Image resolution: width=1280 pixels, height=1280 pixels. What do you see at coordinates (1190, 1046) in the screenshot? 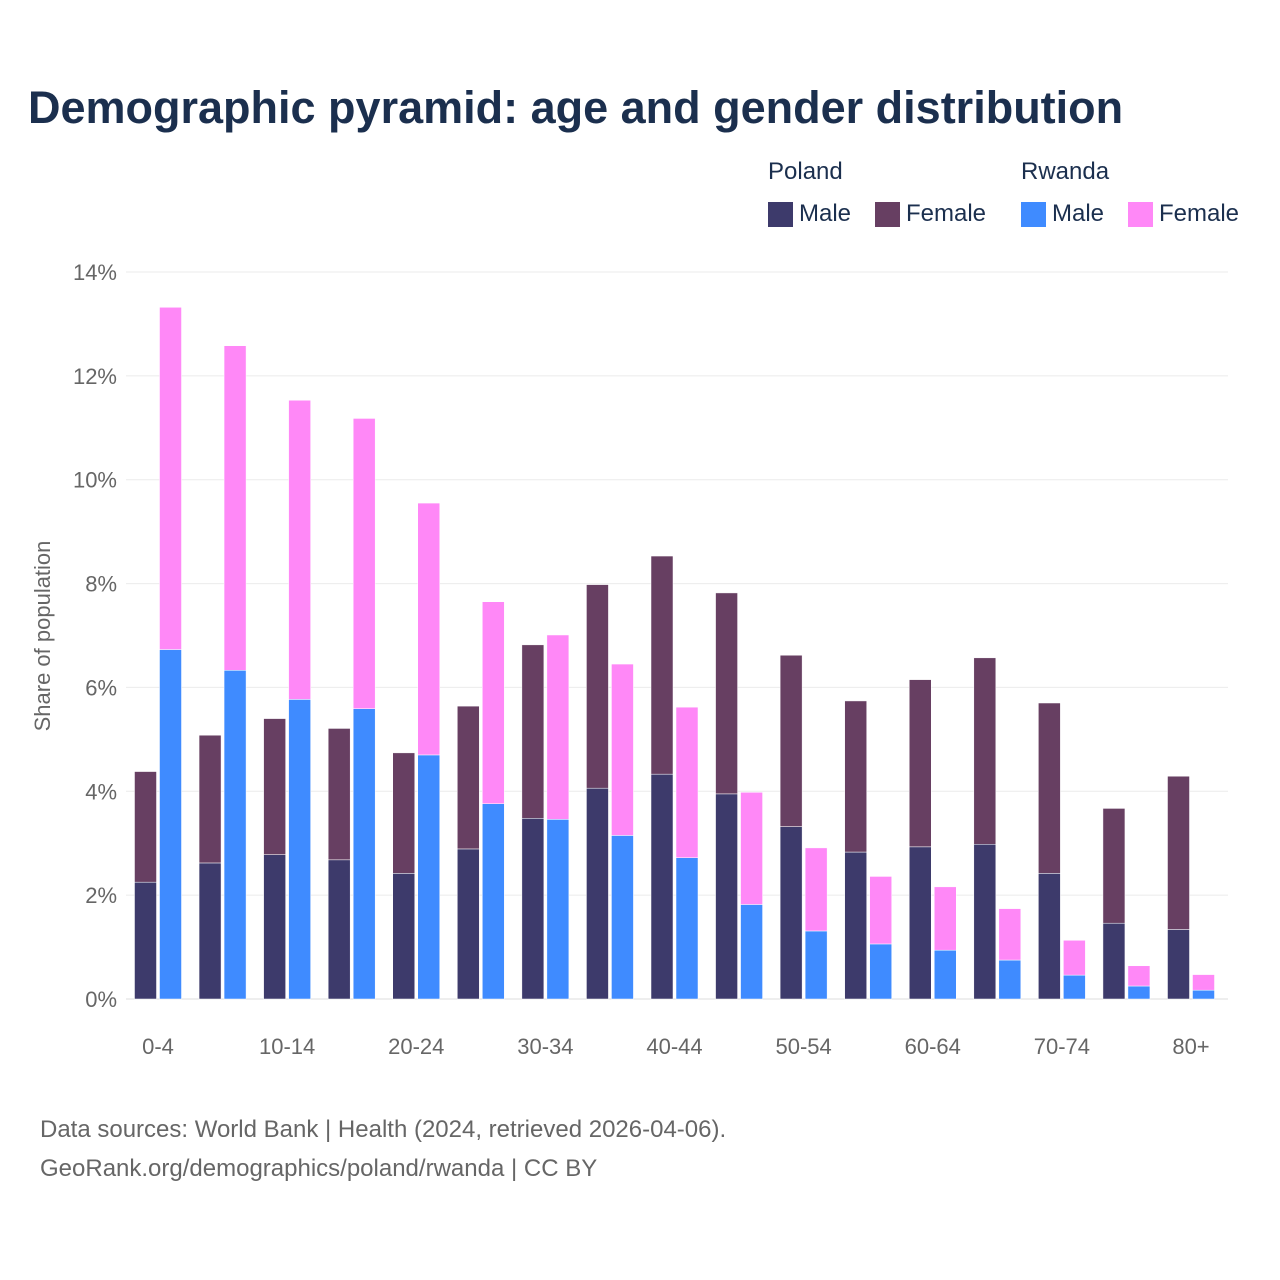
I see `x-tick-label: 80+` at bounding box center [1190, 1046].